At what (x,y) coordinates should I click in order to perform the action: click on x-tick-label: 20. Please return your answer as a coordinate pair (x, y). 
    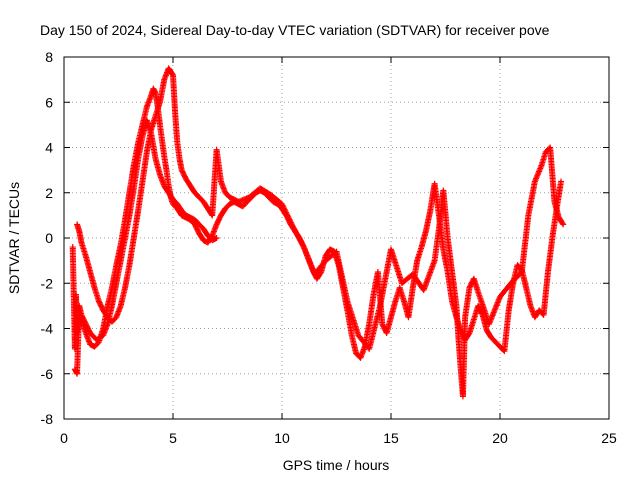
    Looking at the image, I should click on (500, 438).